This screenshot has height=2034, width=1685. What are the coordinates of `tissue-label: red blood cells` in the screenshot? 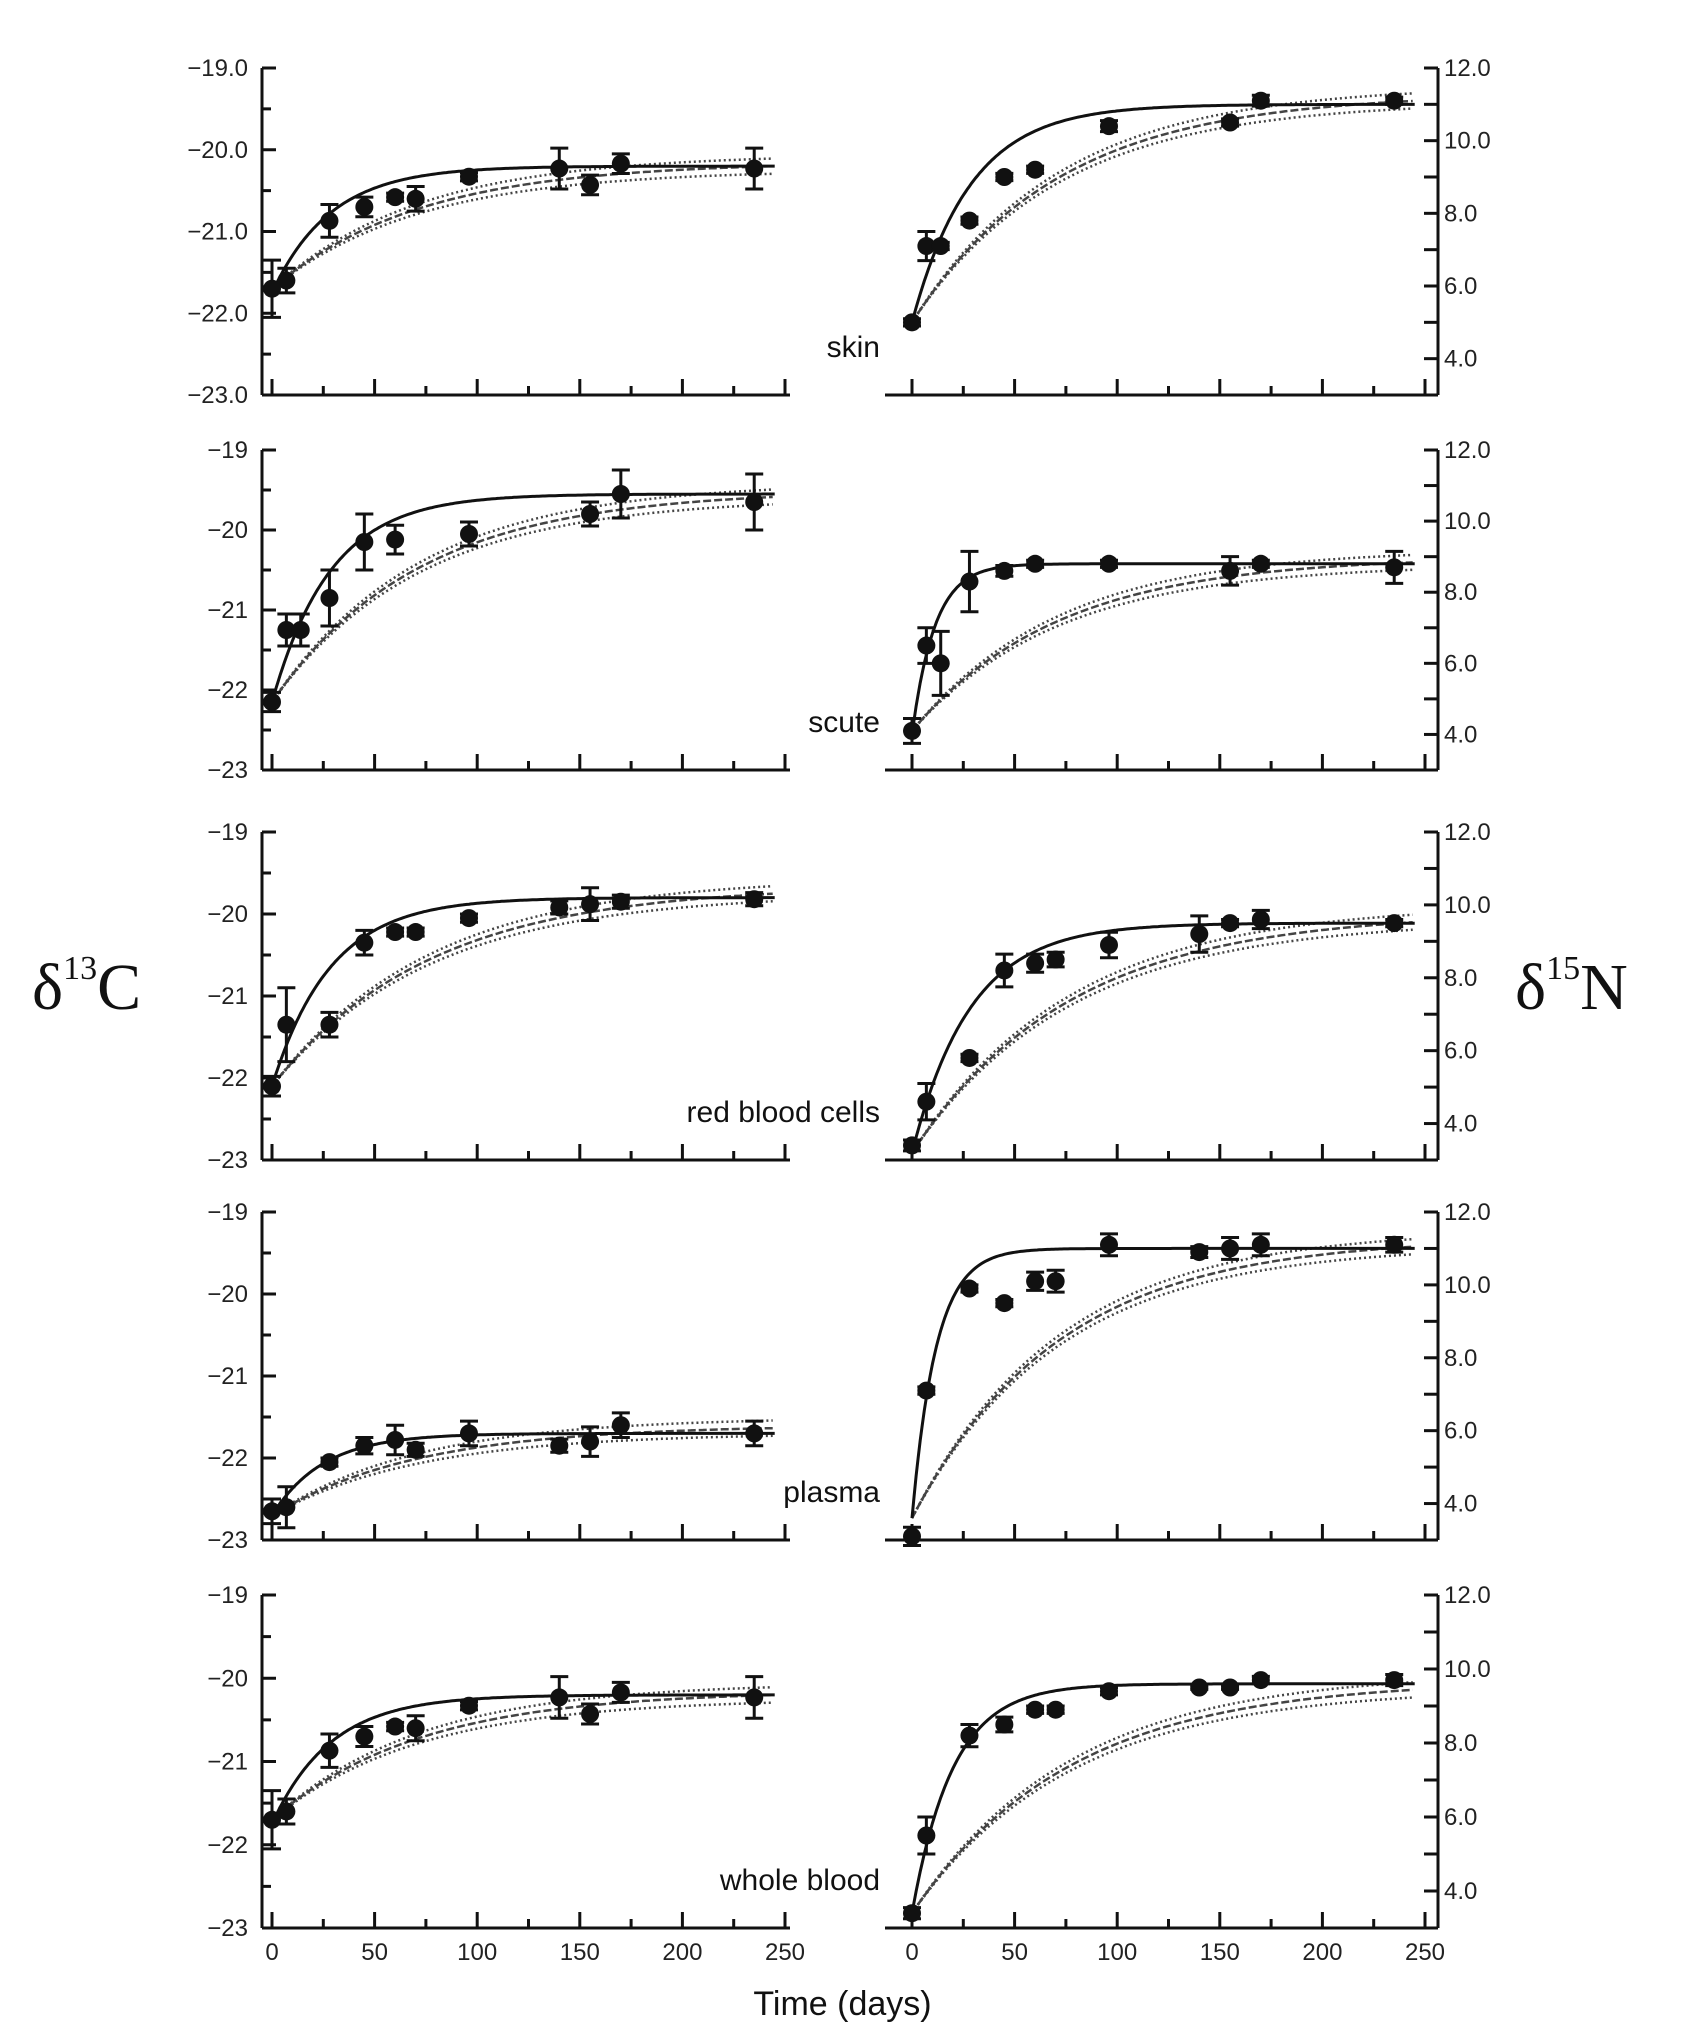 It's located at (783, 1112).